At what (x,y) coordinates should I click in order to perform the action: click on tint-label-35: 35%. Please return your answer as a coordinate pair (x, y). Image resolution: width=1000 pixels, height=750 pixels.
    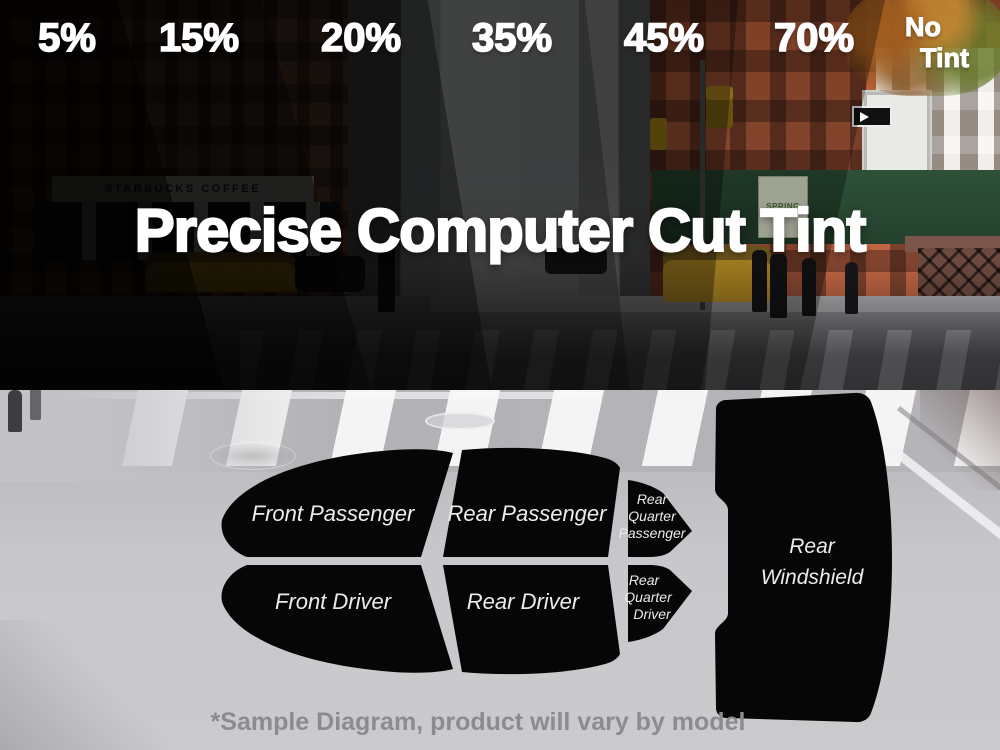
    Looking at the image, I should click on (512, 38).